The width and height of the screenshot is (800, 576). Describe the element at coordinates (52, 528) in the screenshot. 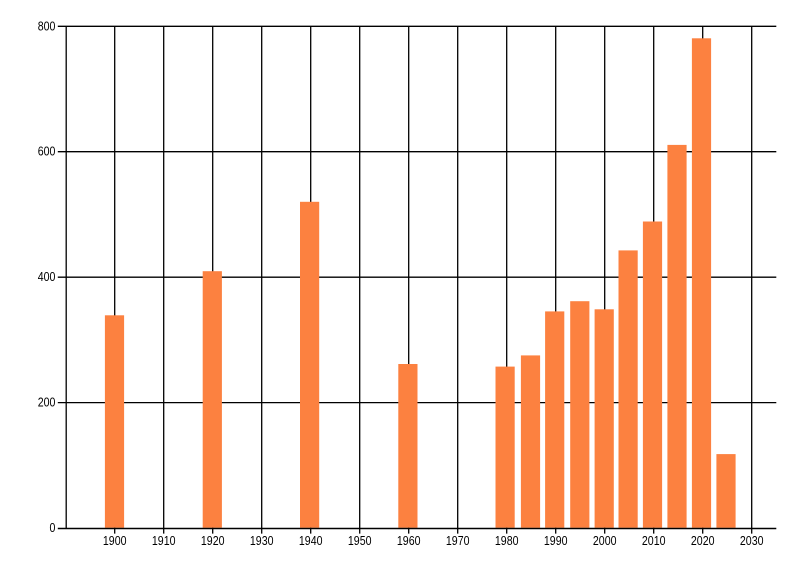

I see `svg-text: 0` at that location.